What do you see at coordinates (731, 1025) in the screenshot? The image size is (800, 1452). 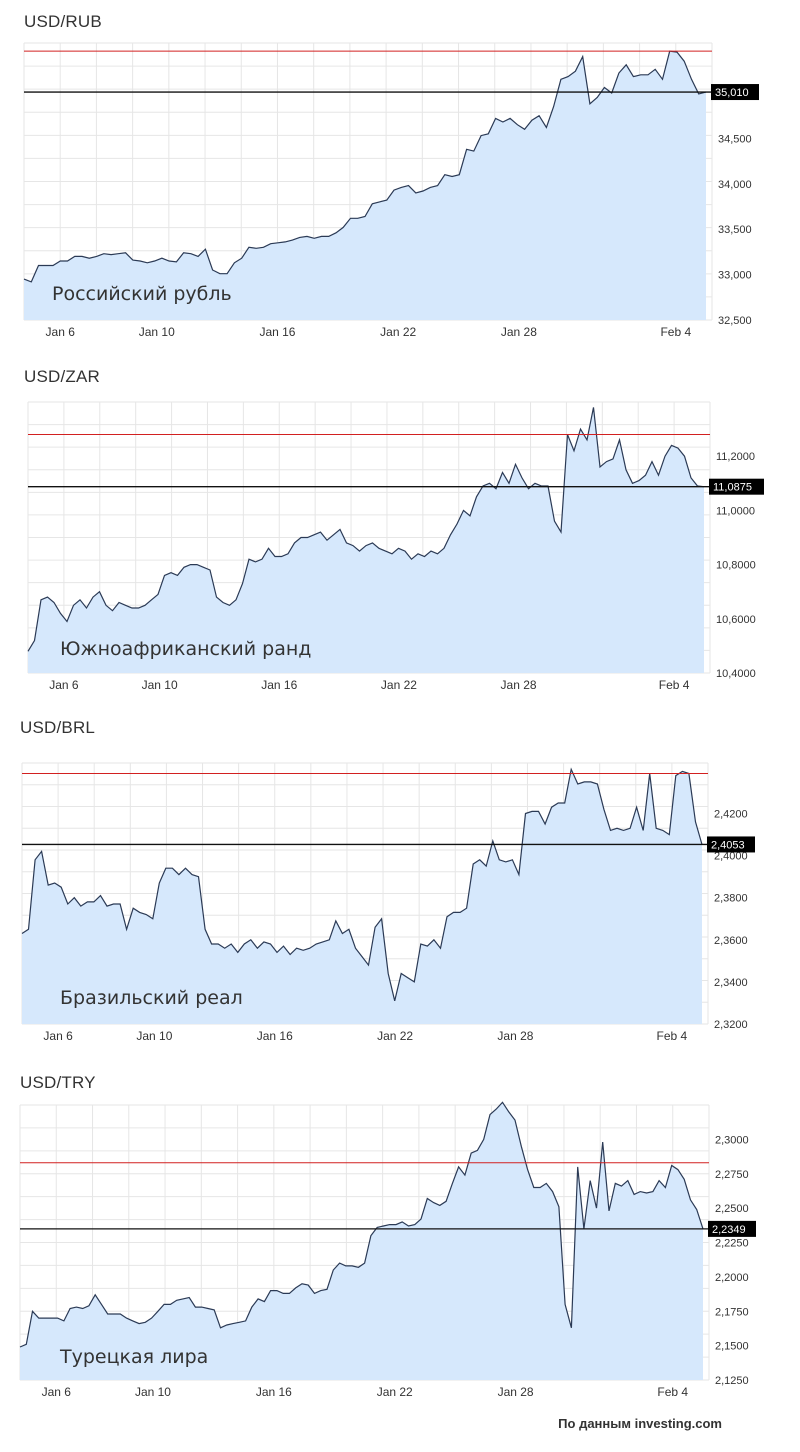 I see `y-tick-label: 2,3200` at bounding box center [731, 1025].